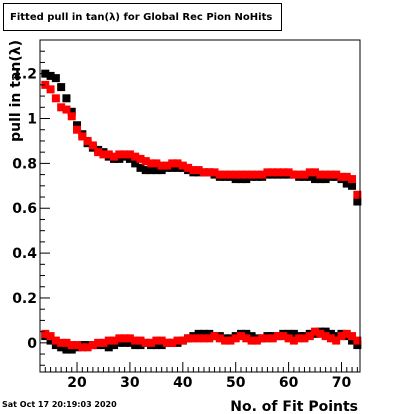  What do you see at coordinates (183, 383) in the screenshot?
I see `x-tick-label: 40` at bounding box center [183, 383].